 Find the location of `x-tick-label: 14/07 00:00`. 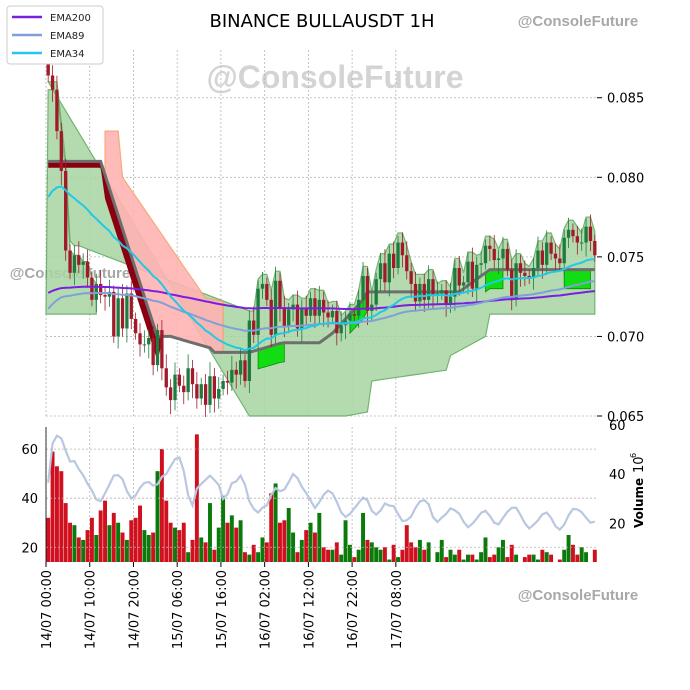

x-tick-label: 14/07 00:00 is located at coordinates (47, 609).